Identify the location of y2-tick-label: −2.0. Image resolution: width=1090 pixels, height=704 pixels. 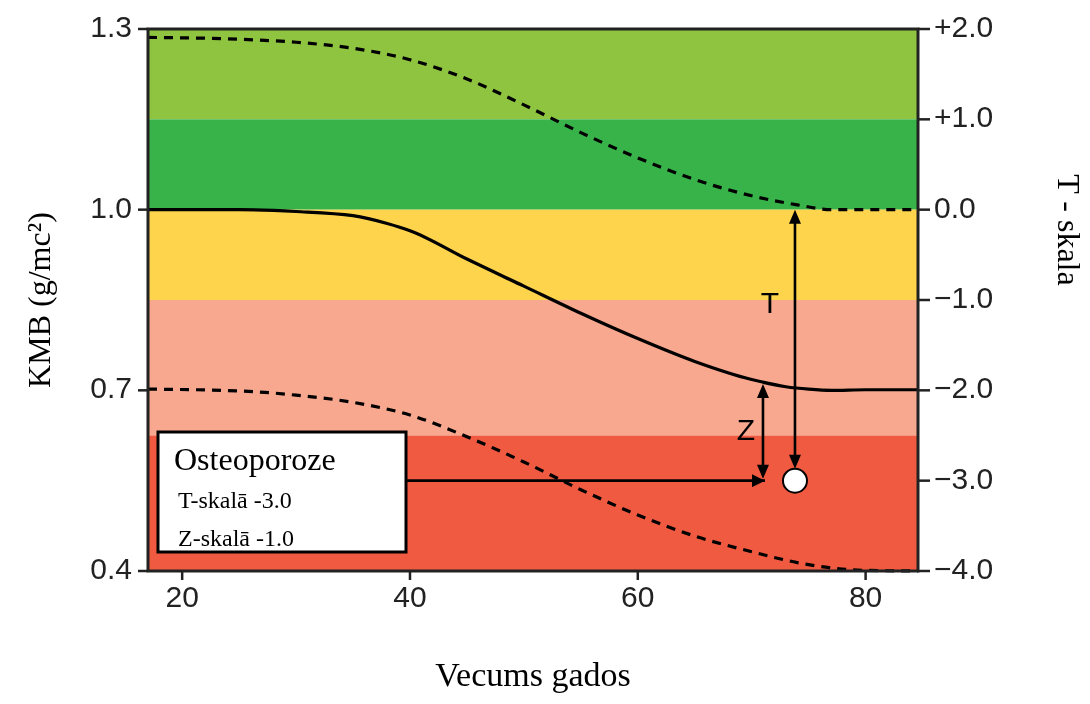
(964, 388).